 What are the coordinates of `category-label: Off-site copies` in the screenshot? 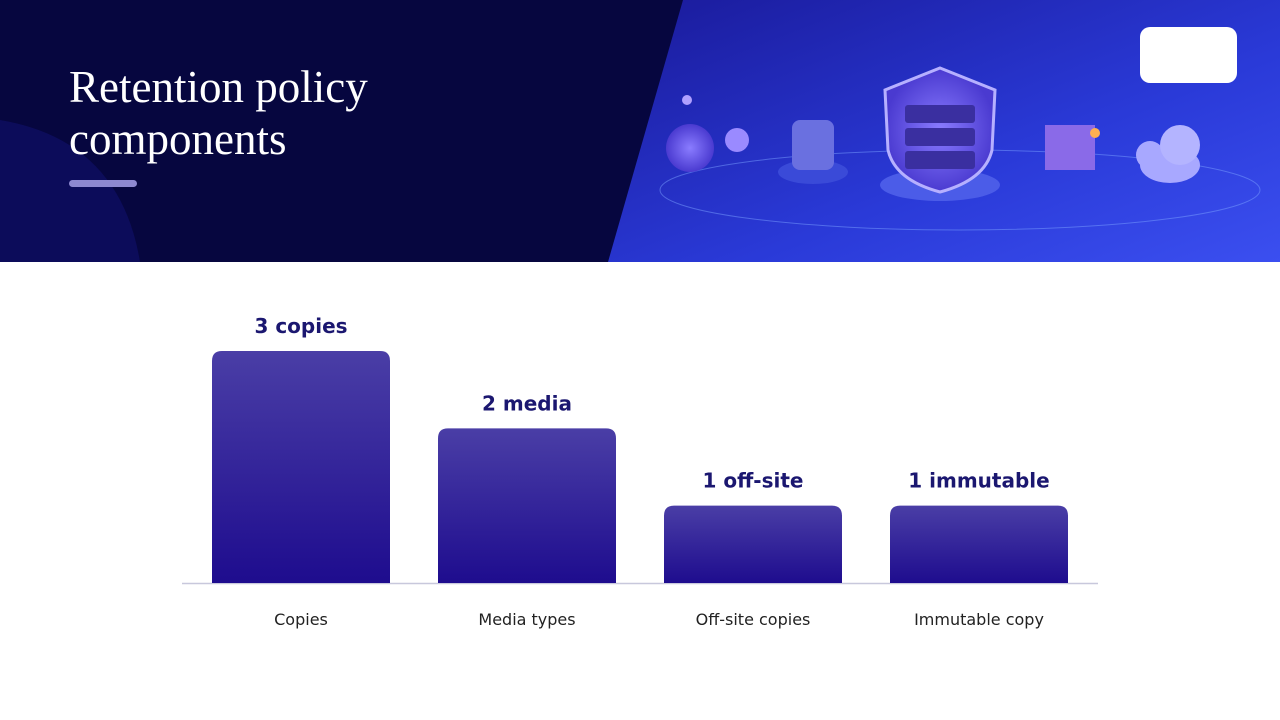 It's located at (753, 619).